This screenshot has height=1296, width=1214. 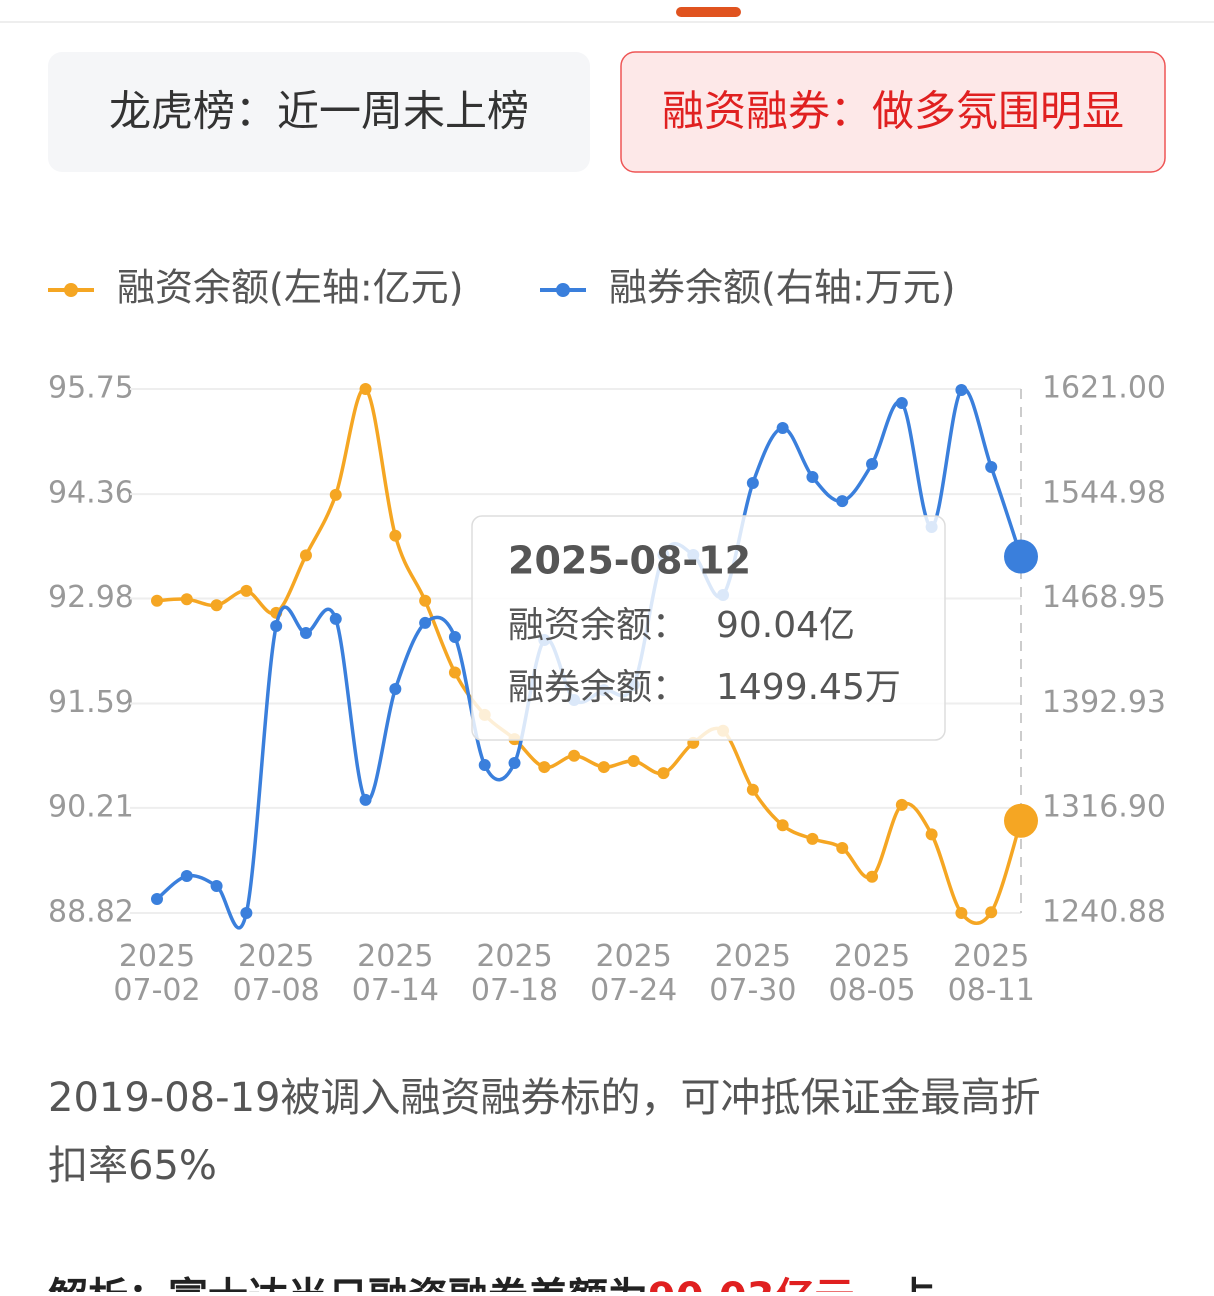 What do you see at coordinates (132, 1166) in the screenshot?
I see `note-text: 扣率65%` at bounding box center [132, 1166].